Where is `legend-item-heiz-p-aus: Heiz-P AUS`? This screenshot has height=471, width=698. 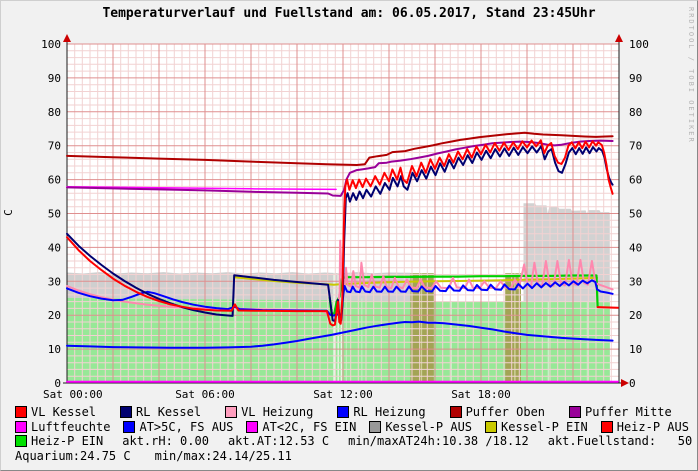
legend-item-heiz-p-aus: Heiz-P AUS is located at coordinates (644, 427).